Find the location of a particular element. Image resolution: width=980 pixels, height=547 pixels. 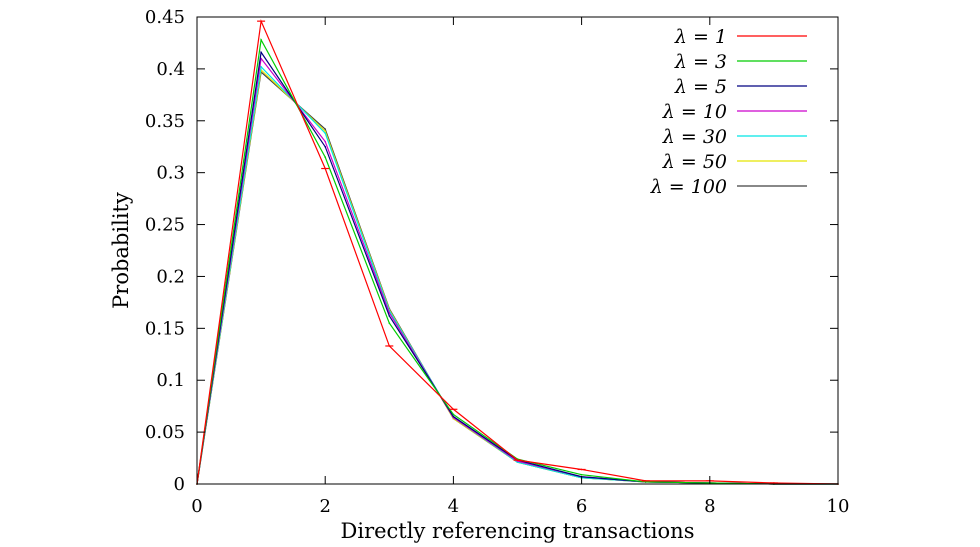

y-axis-title: Probability is located at coordinates (121, 250).